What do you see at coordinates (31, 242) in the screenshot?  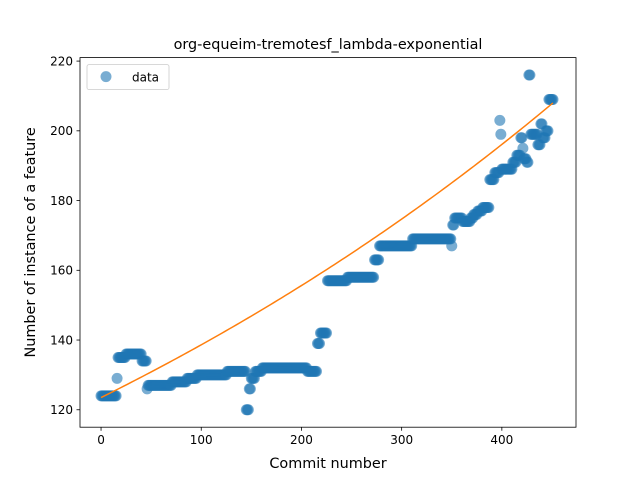 I see `y-axis-label: Number of instance of a feature` at bounding box center [31, 242].